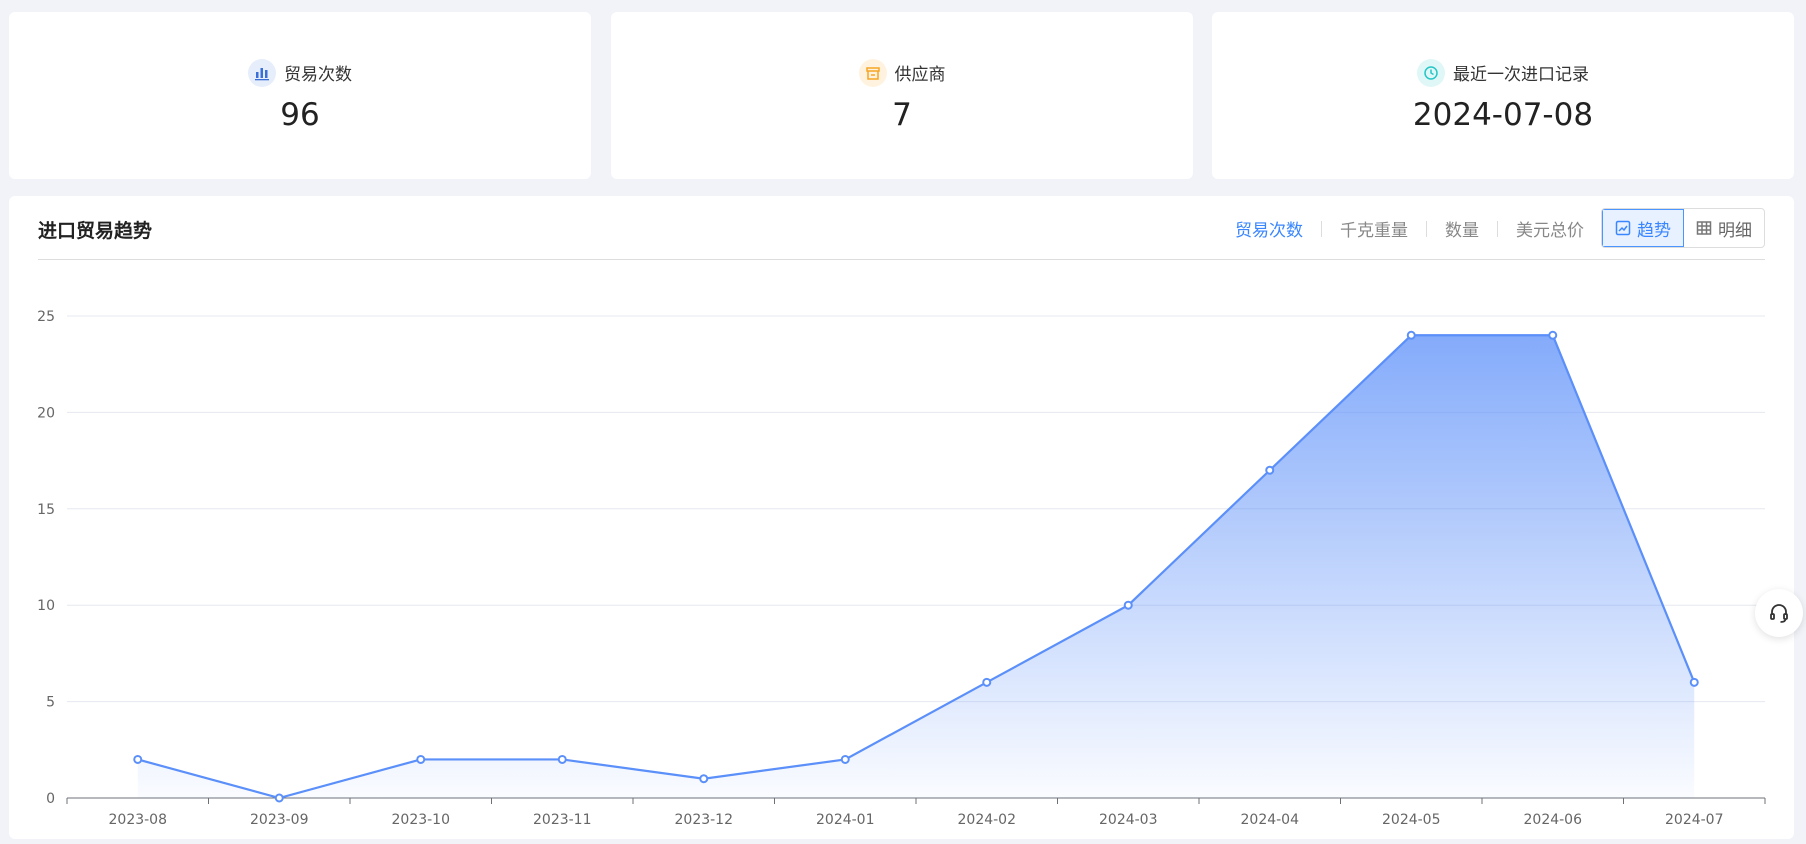  What do you see at coordinates (1409, 228) in the screenshot?
I see `metric-tabs: 贸易次数 千克重量 数量 美元总价` at bounding box center [1409, 228].